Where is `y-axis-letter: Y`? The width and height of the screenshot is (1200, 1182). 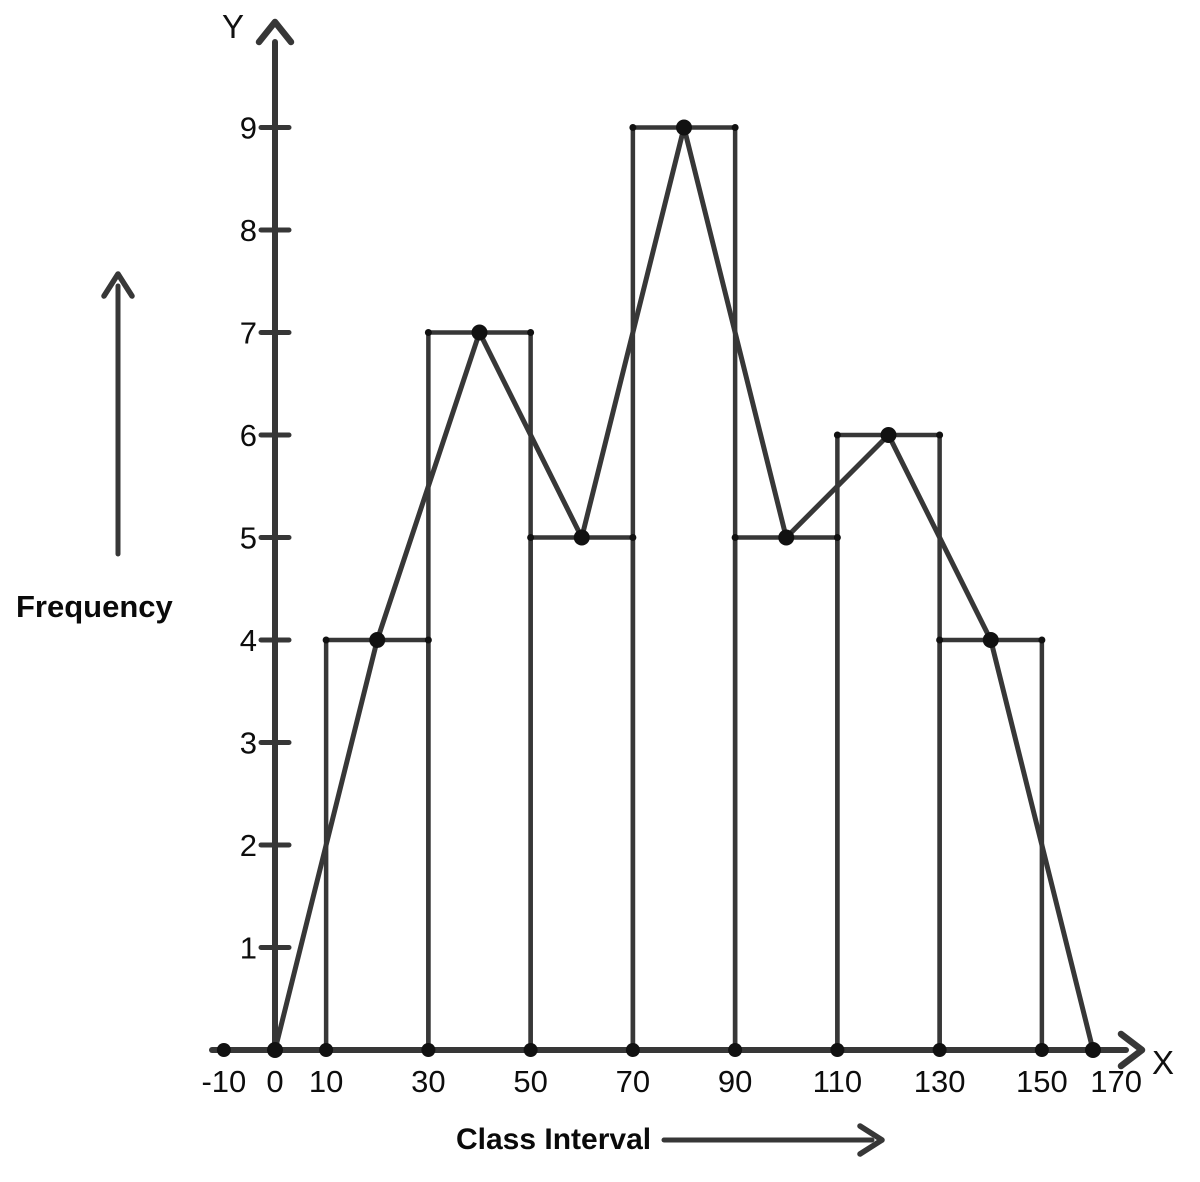
y-axis-letter: Y is located at coordinates (233, 26).